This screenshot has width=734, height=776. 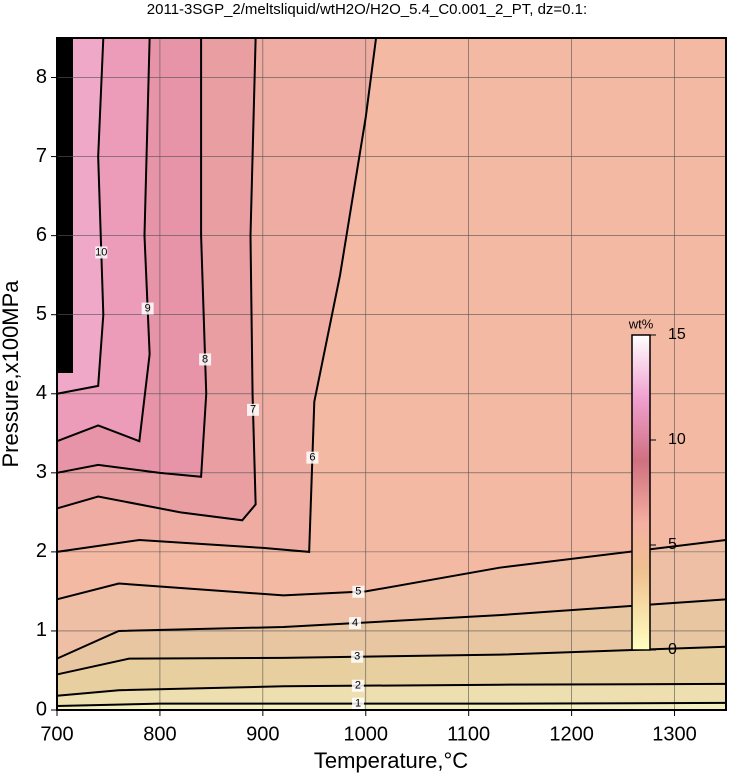 I want to click on y-tick-label: 0, so click(x=41, y=709).